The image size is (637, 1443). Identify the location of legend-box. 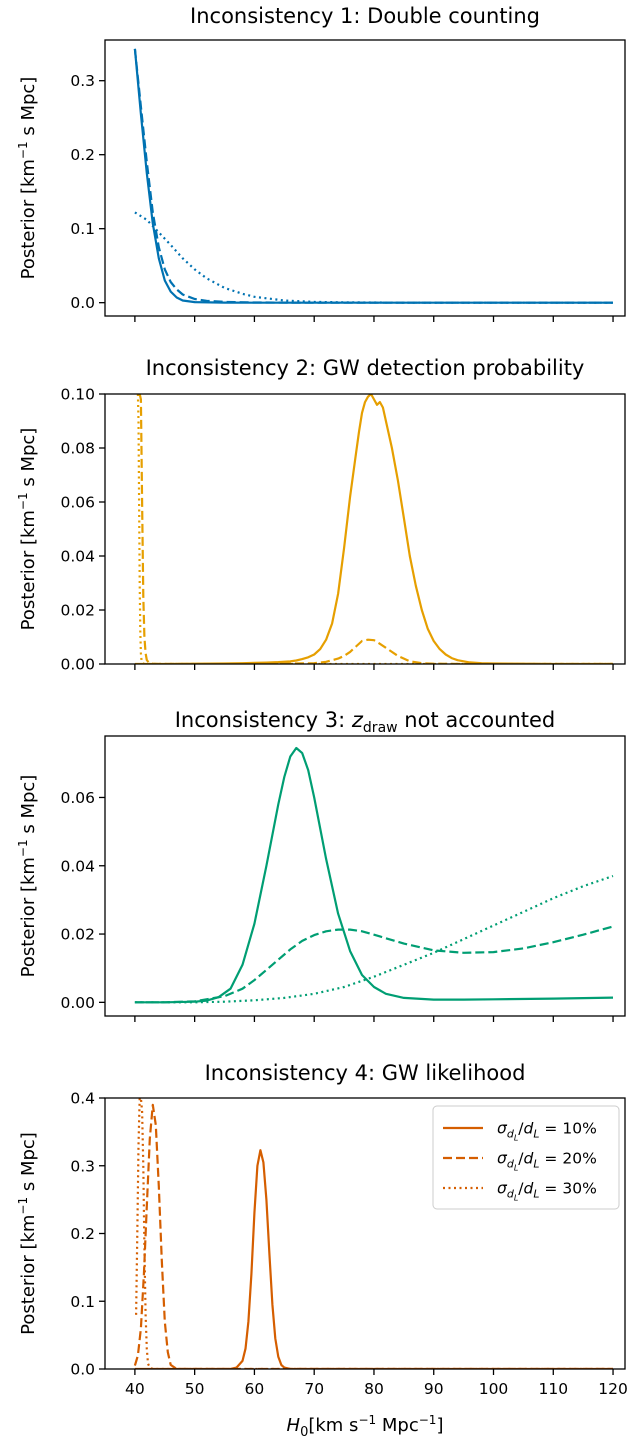
(526, 1157).